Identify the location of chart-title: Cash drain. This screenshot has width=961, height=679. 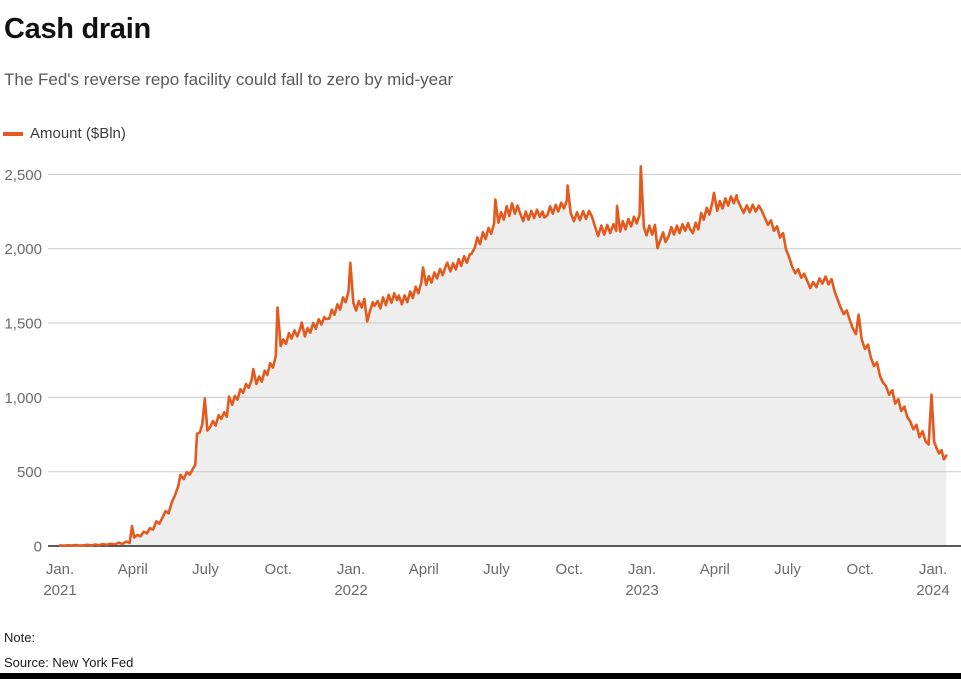
(77, 29).